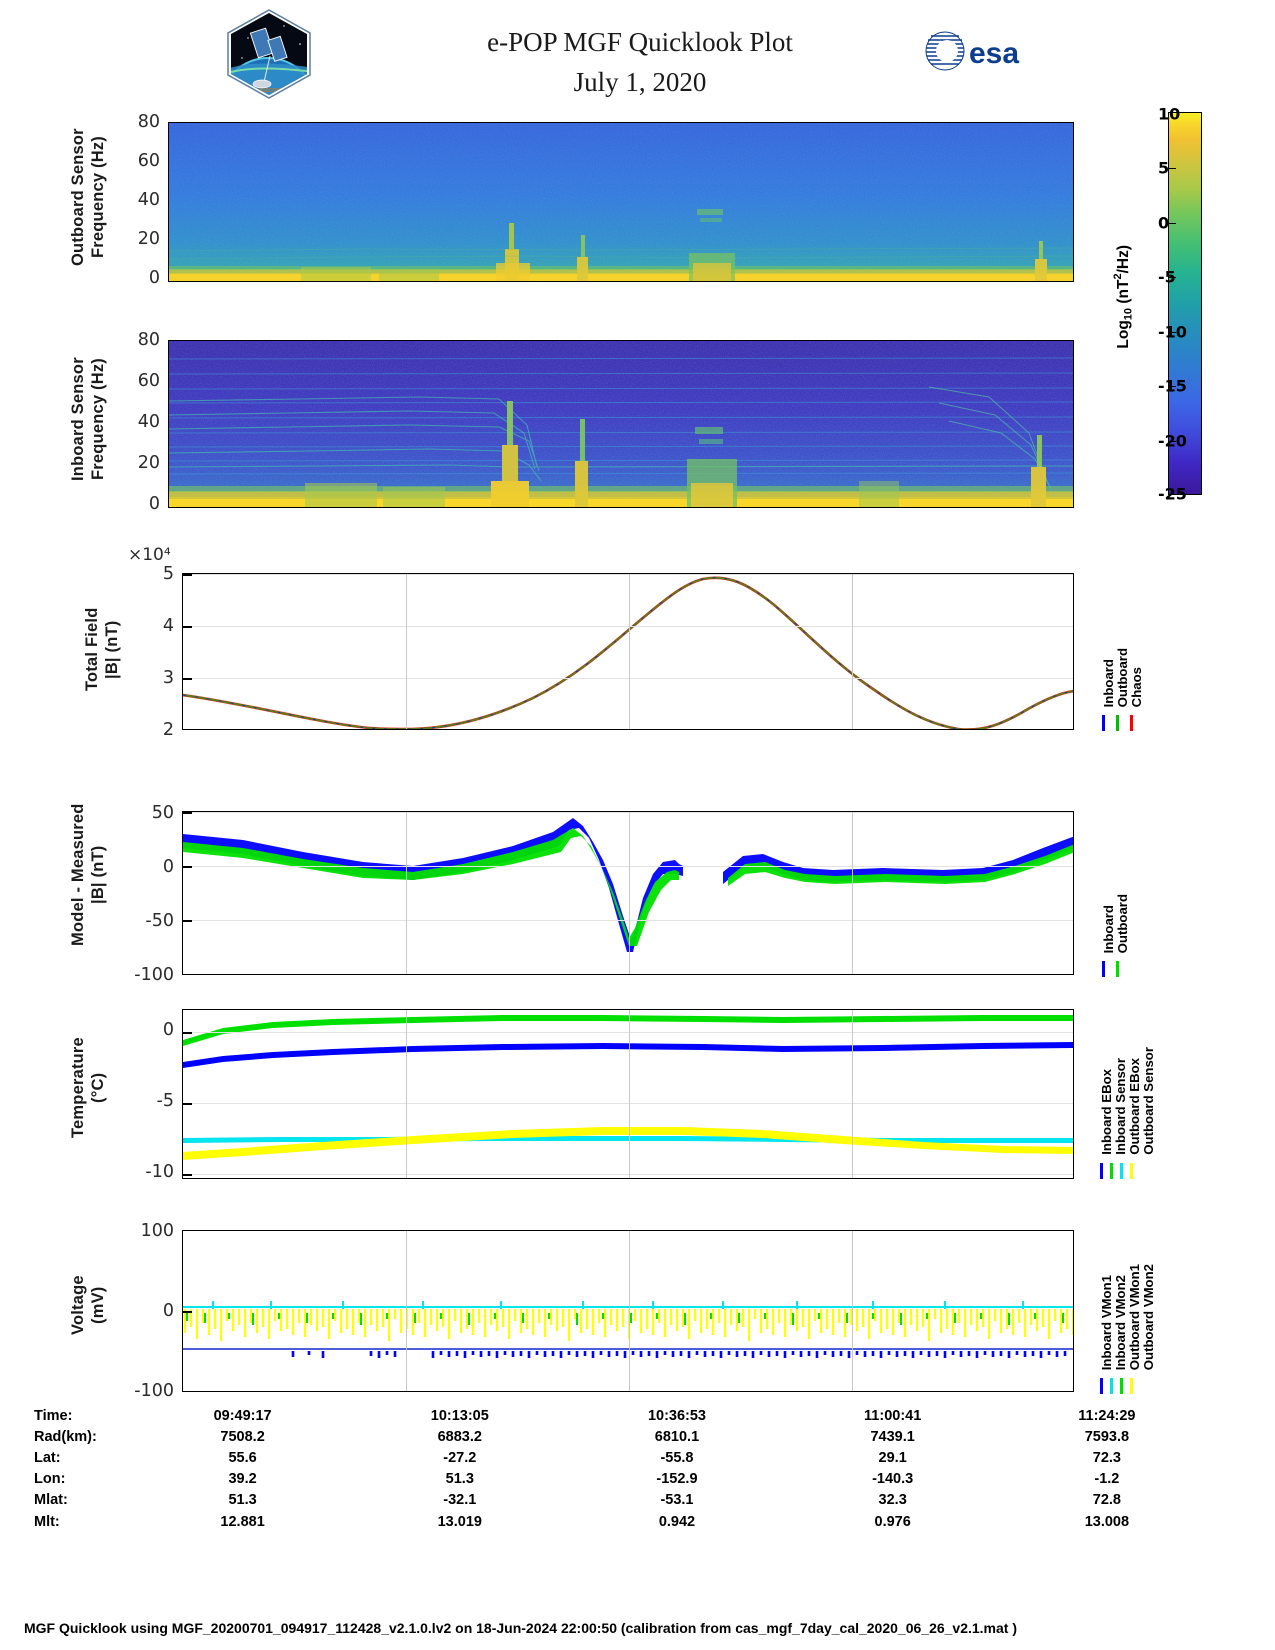  What do you see at coordinates (459, 1415) in the screenshot?
I see `cell-time-2: 10:13:05` at bounding box center [459, 1415].